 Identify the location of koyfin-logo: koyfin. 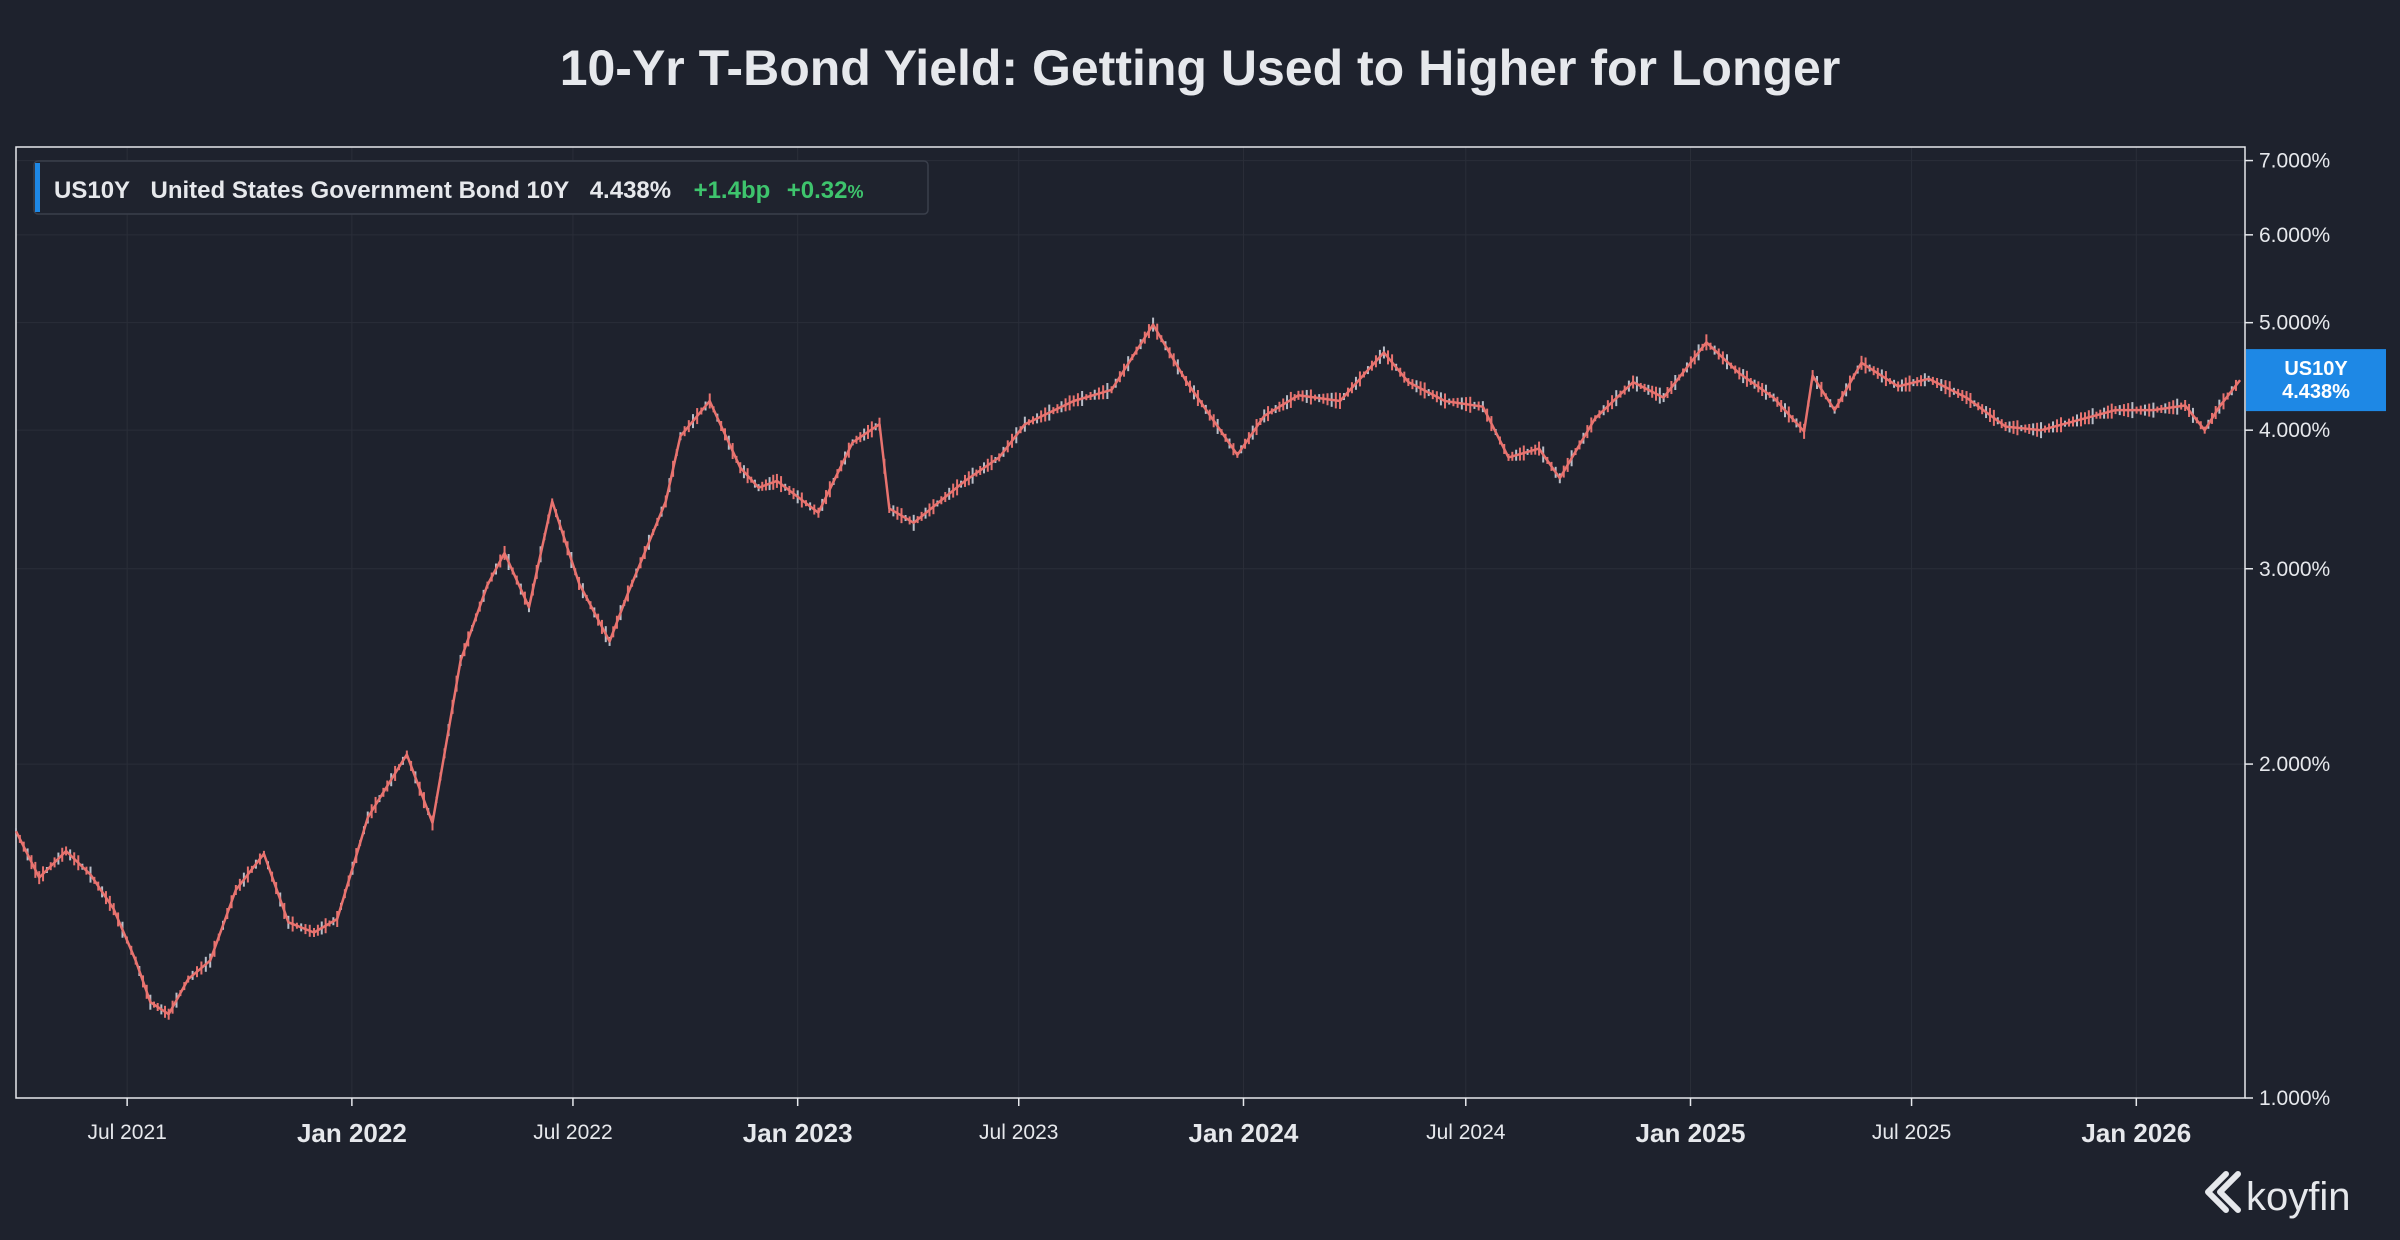
(2278, 1195).